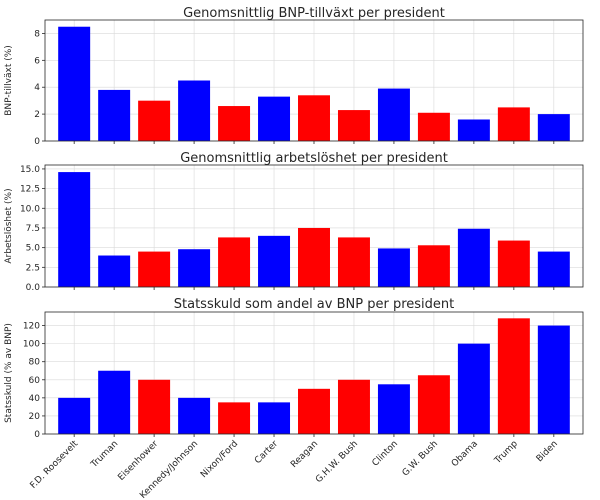 The image size is (600, 500). Describe the element at coordinates (9, 80) in the screenshot. I see `gdp-growth-ylabel: BNP-tillväxt (%)` at that location.